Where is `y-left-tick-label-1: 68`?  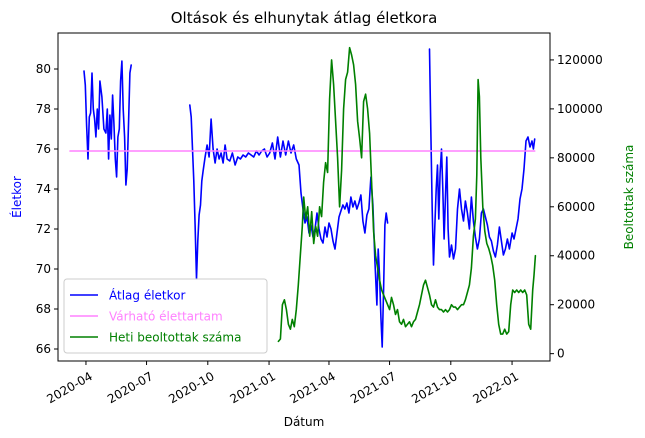
y-left-tick-label-1: 68 is located at coordinates (43, 309).